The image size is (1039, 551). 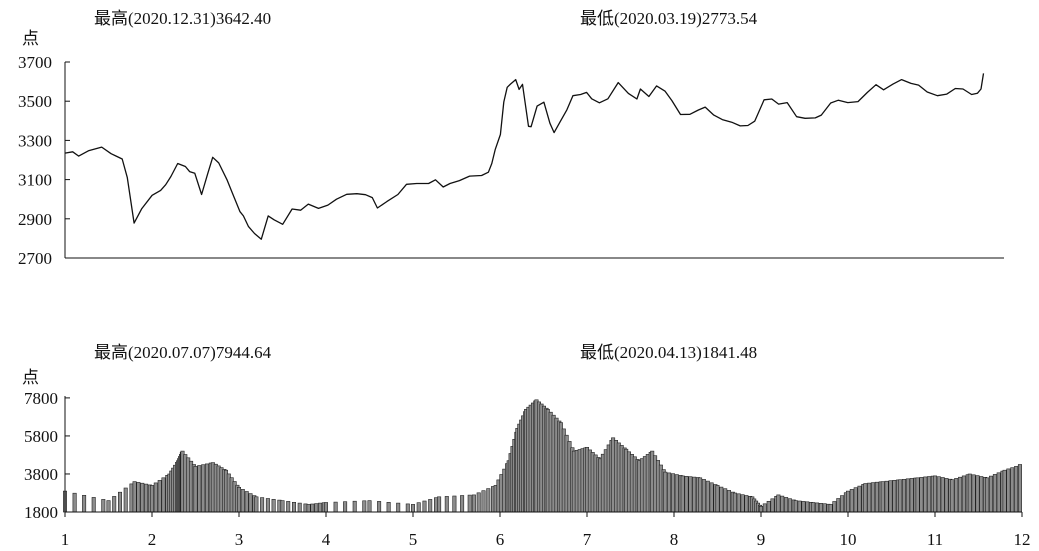 I want to click on x-tick-label: 11, so click(x=935, y=539).